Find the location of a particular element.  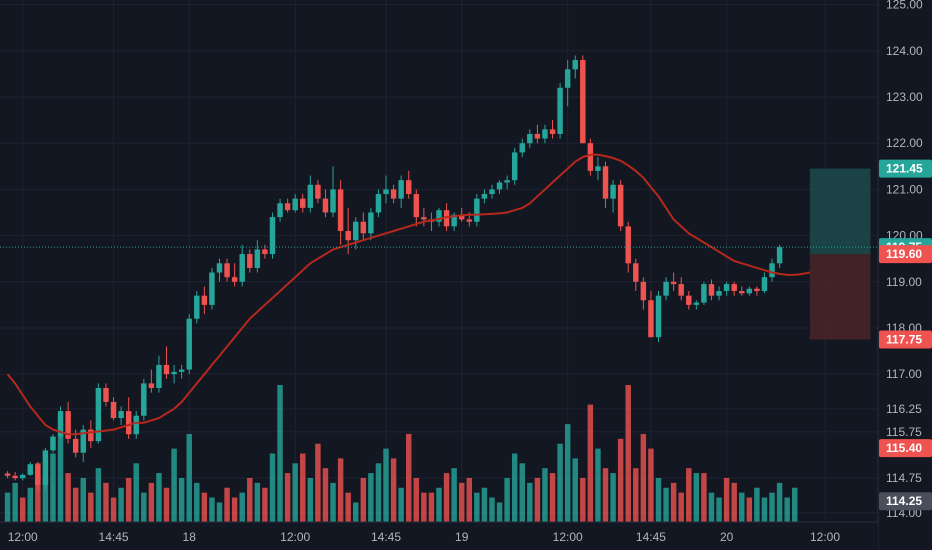

position-tool is located at coordinates (840, 254).